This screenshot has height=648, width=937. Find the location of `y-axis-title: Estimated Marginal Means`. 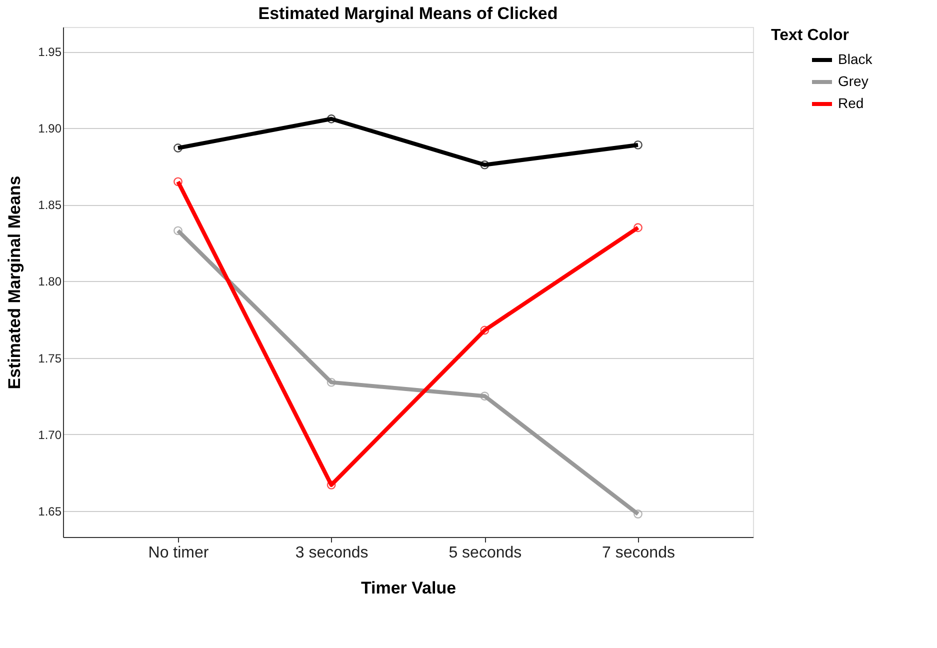

y-axis-title: Estimated Marginal Means is located at coordinates (14, 283).